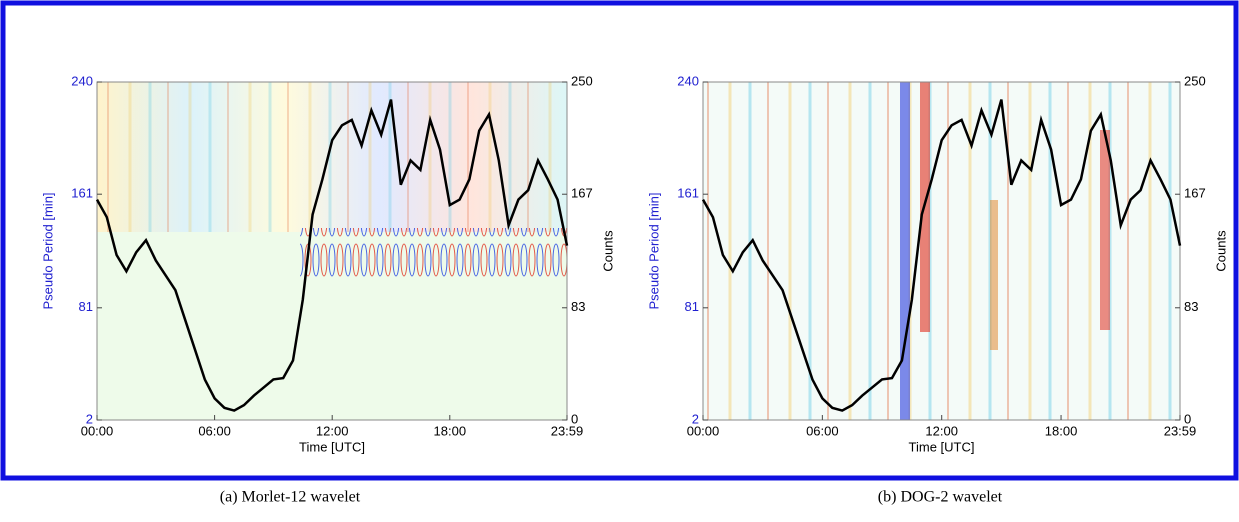 The height and width of the screenshot is (522, 1239). I want to click on caption: (a) Morlet-12 wavelet, so click(290, 497).